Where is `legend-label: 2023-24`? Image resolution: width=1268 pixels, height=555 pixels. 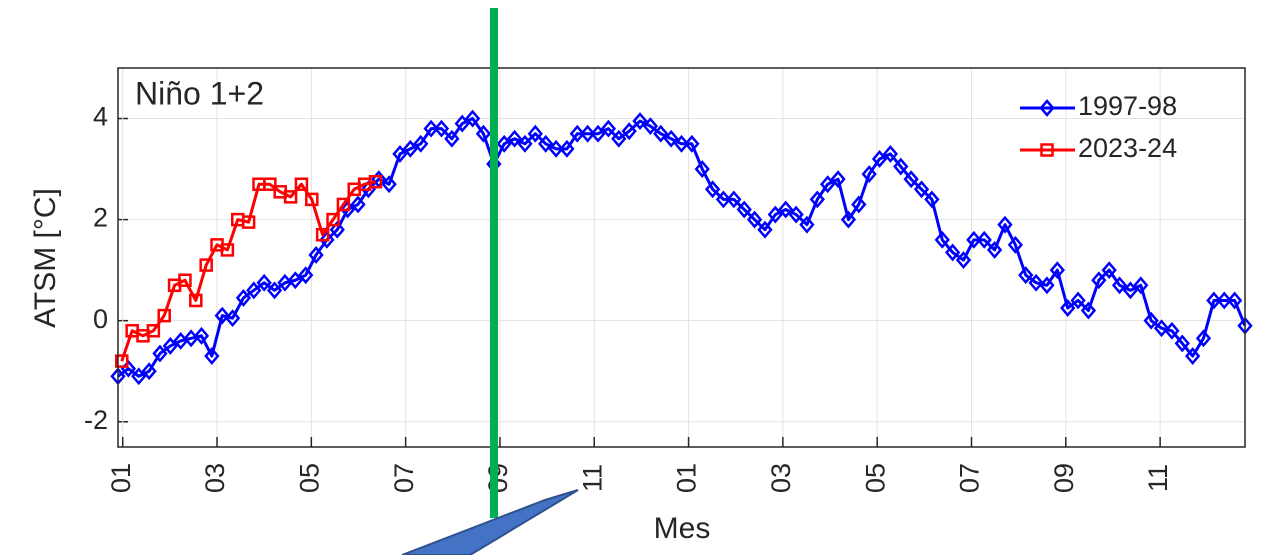 legend-label: 2023-24 is located at coordinates (1127, 148).